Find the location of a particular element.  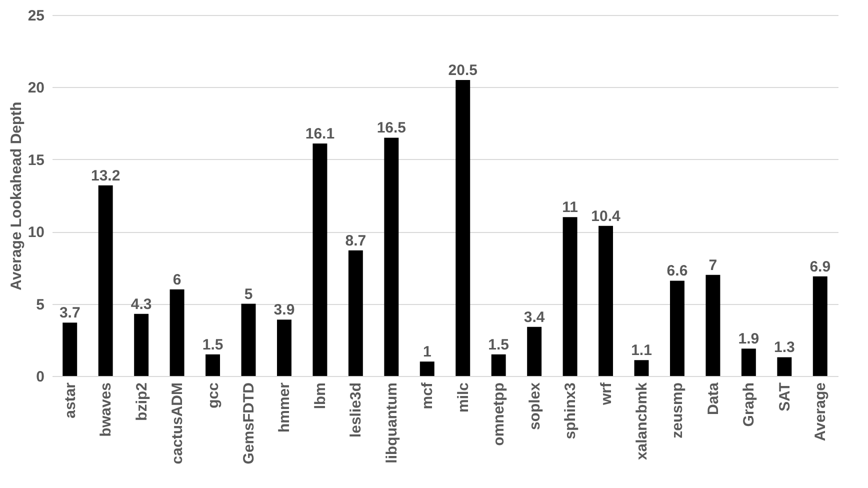

data-label: 1.3 is located at coordinates (784, 347).